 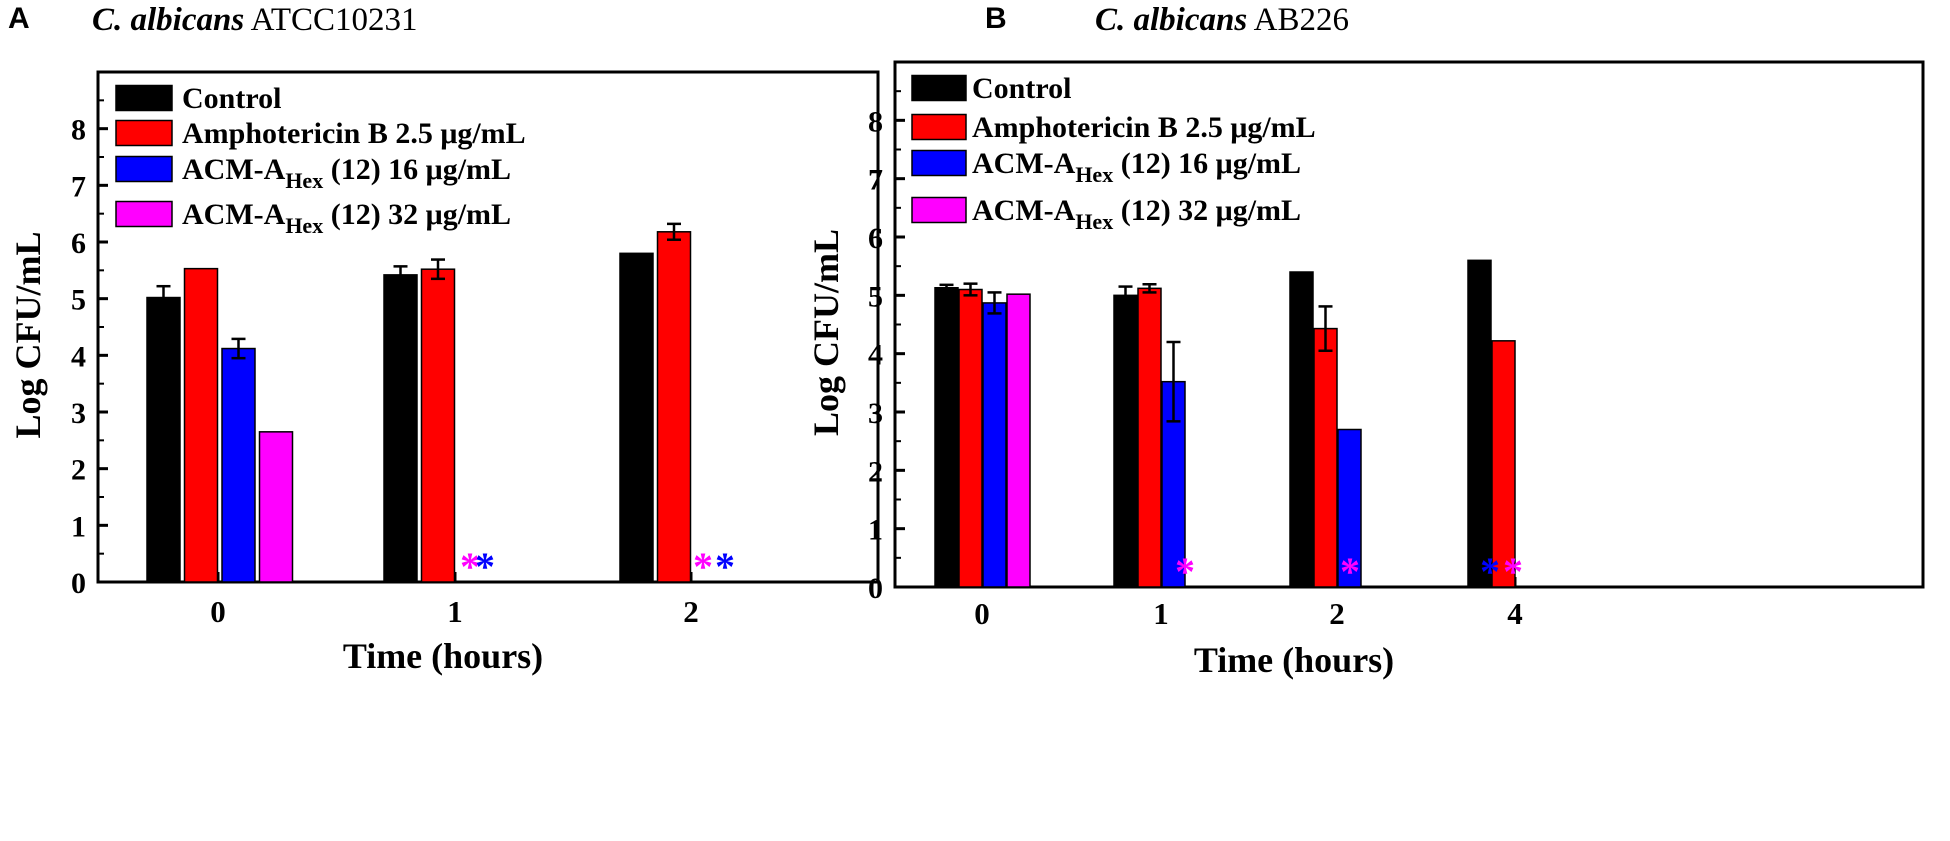 I want to click on title-strain: ATCC10231, so click(x=334, y=20).